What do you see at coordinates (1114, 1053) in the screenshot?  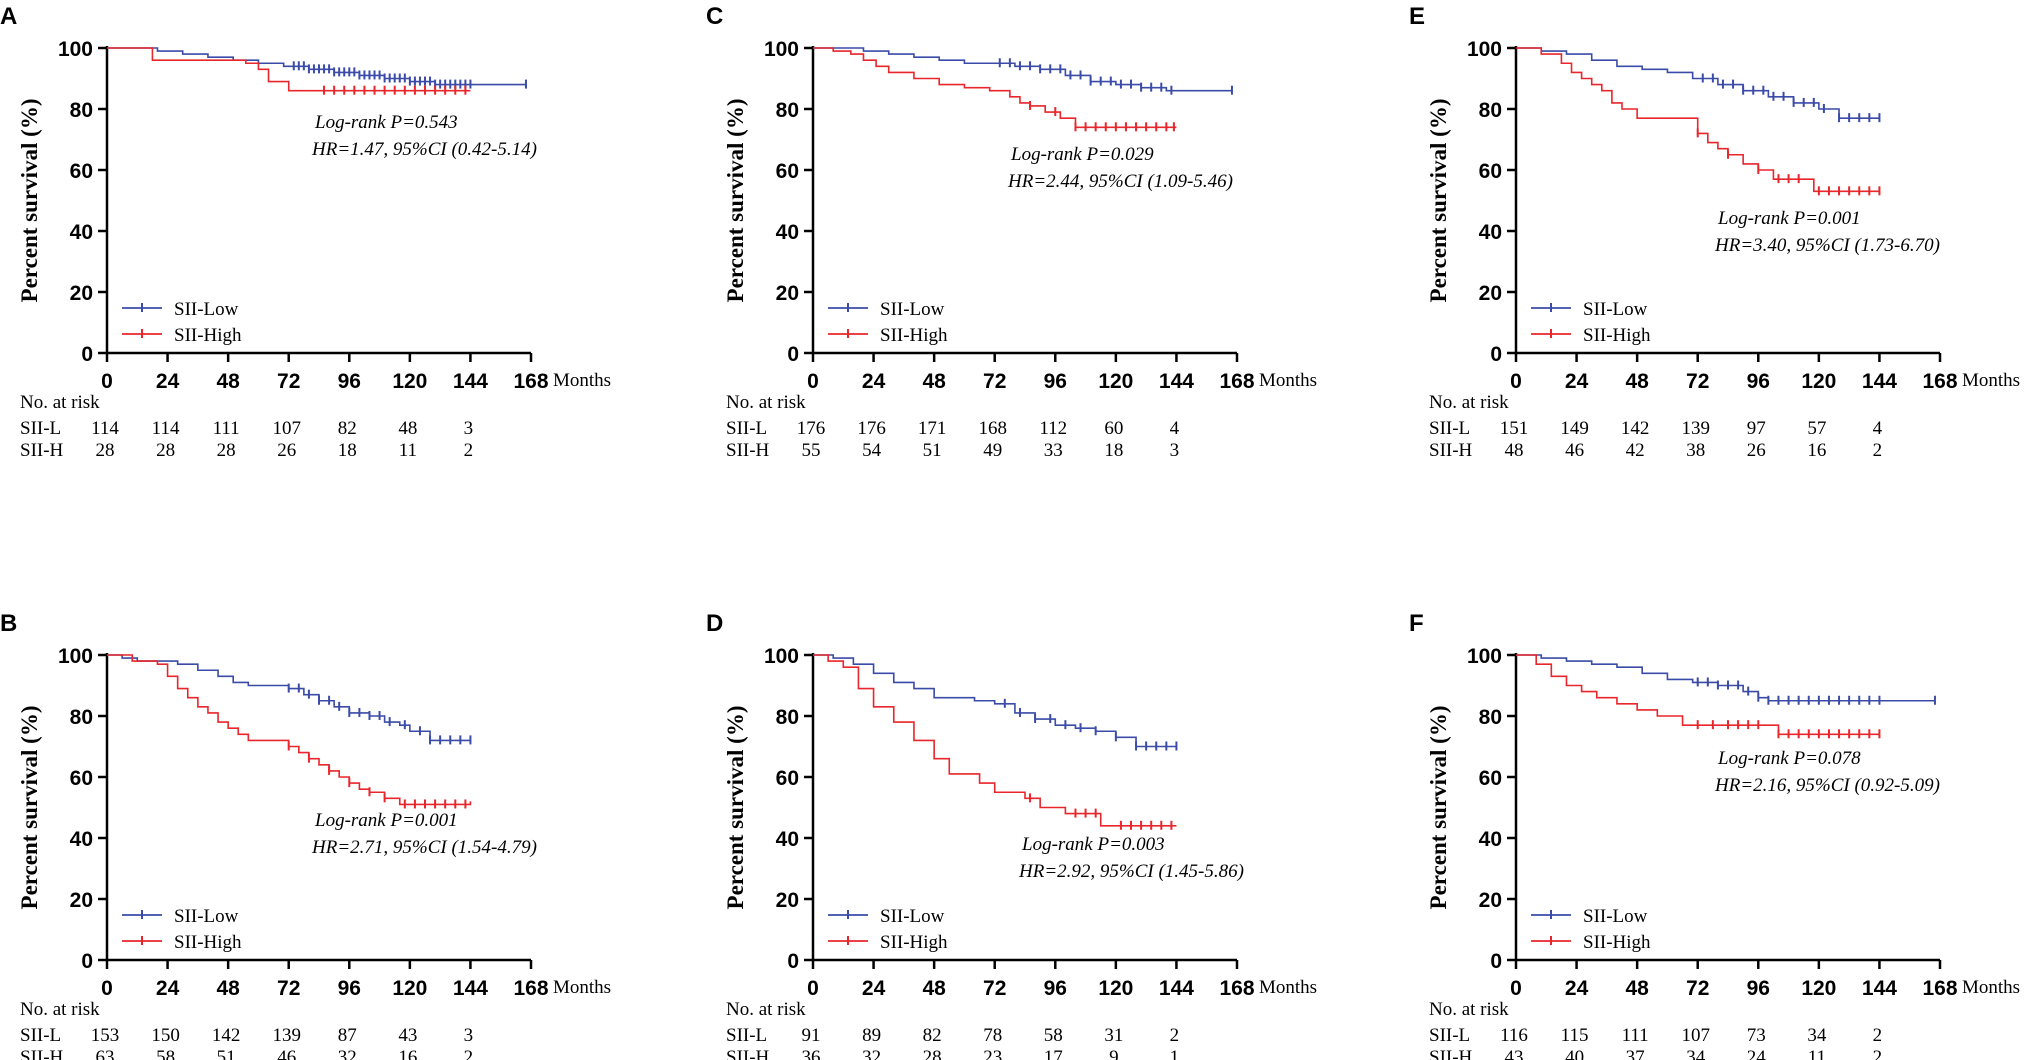 I see `at-risk-value: 9` at bounding box center [1114, 1053].